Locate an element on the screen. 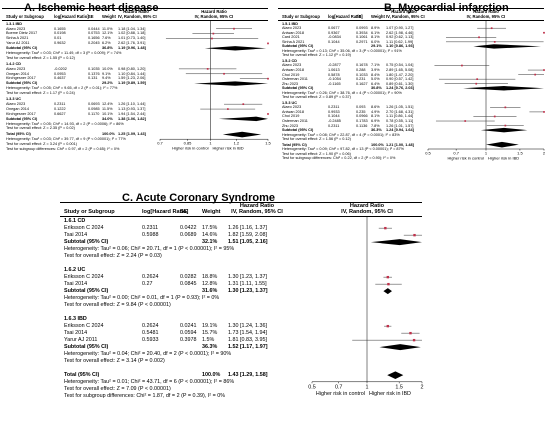 Image resolution: width=550 pixels, height=421 pixels. study-se: 0.0993 is located at coordinates (362, 28).